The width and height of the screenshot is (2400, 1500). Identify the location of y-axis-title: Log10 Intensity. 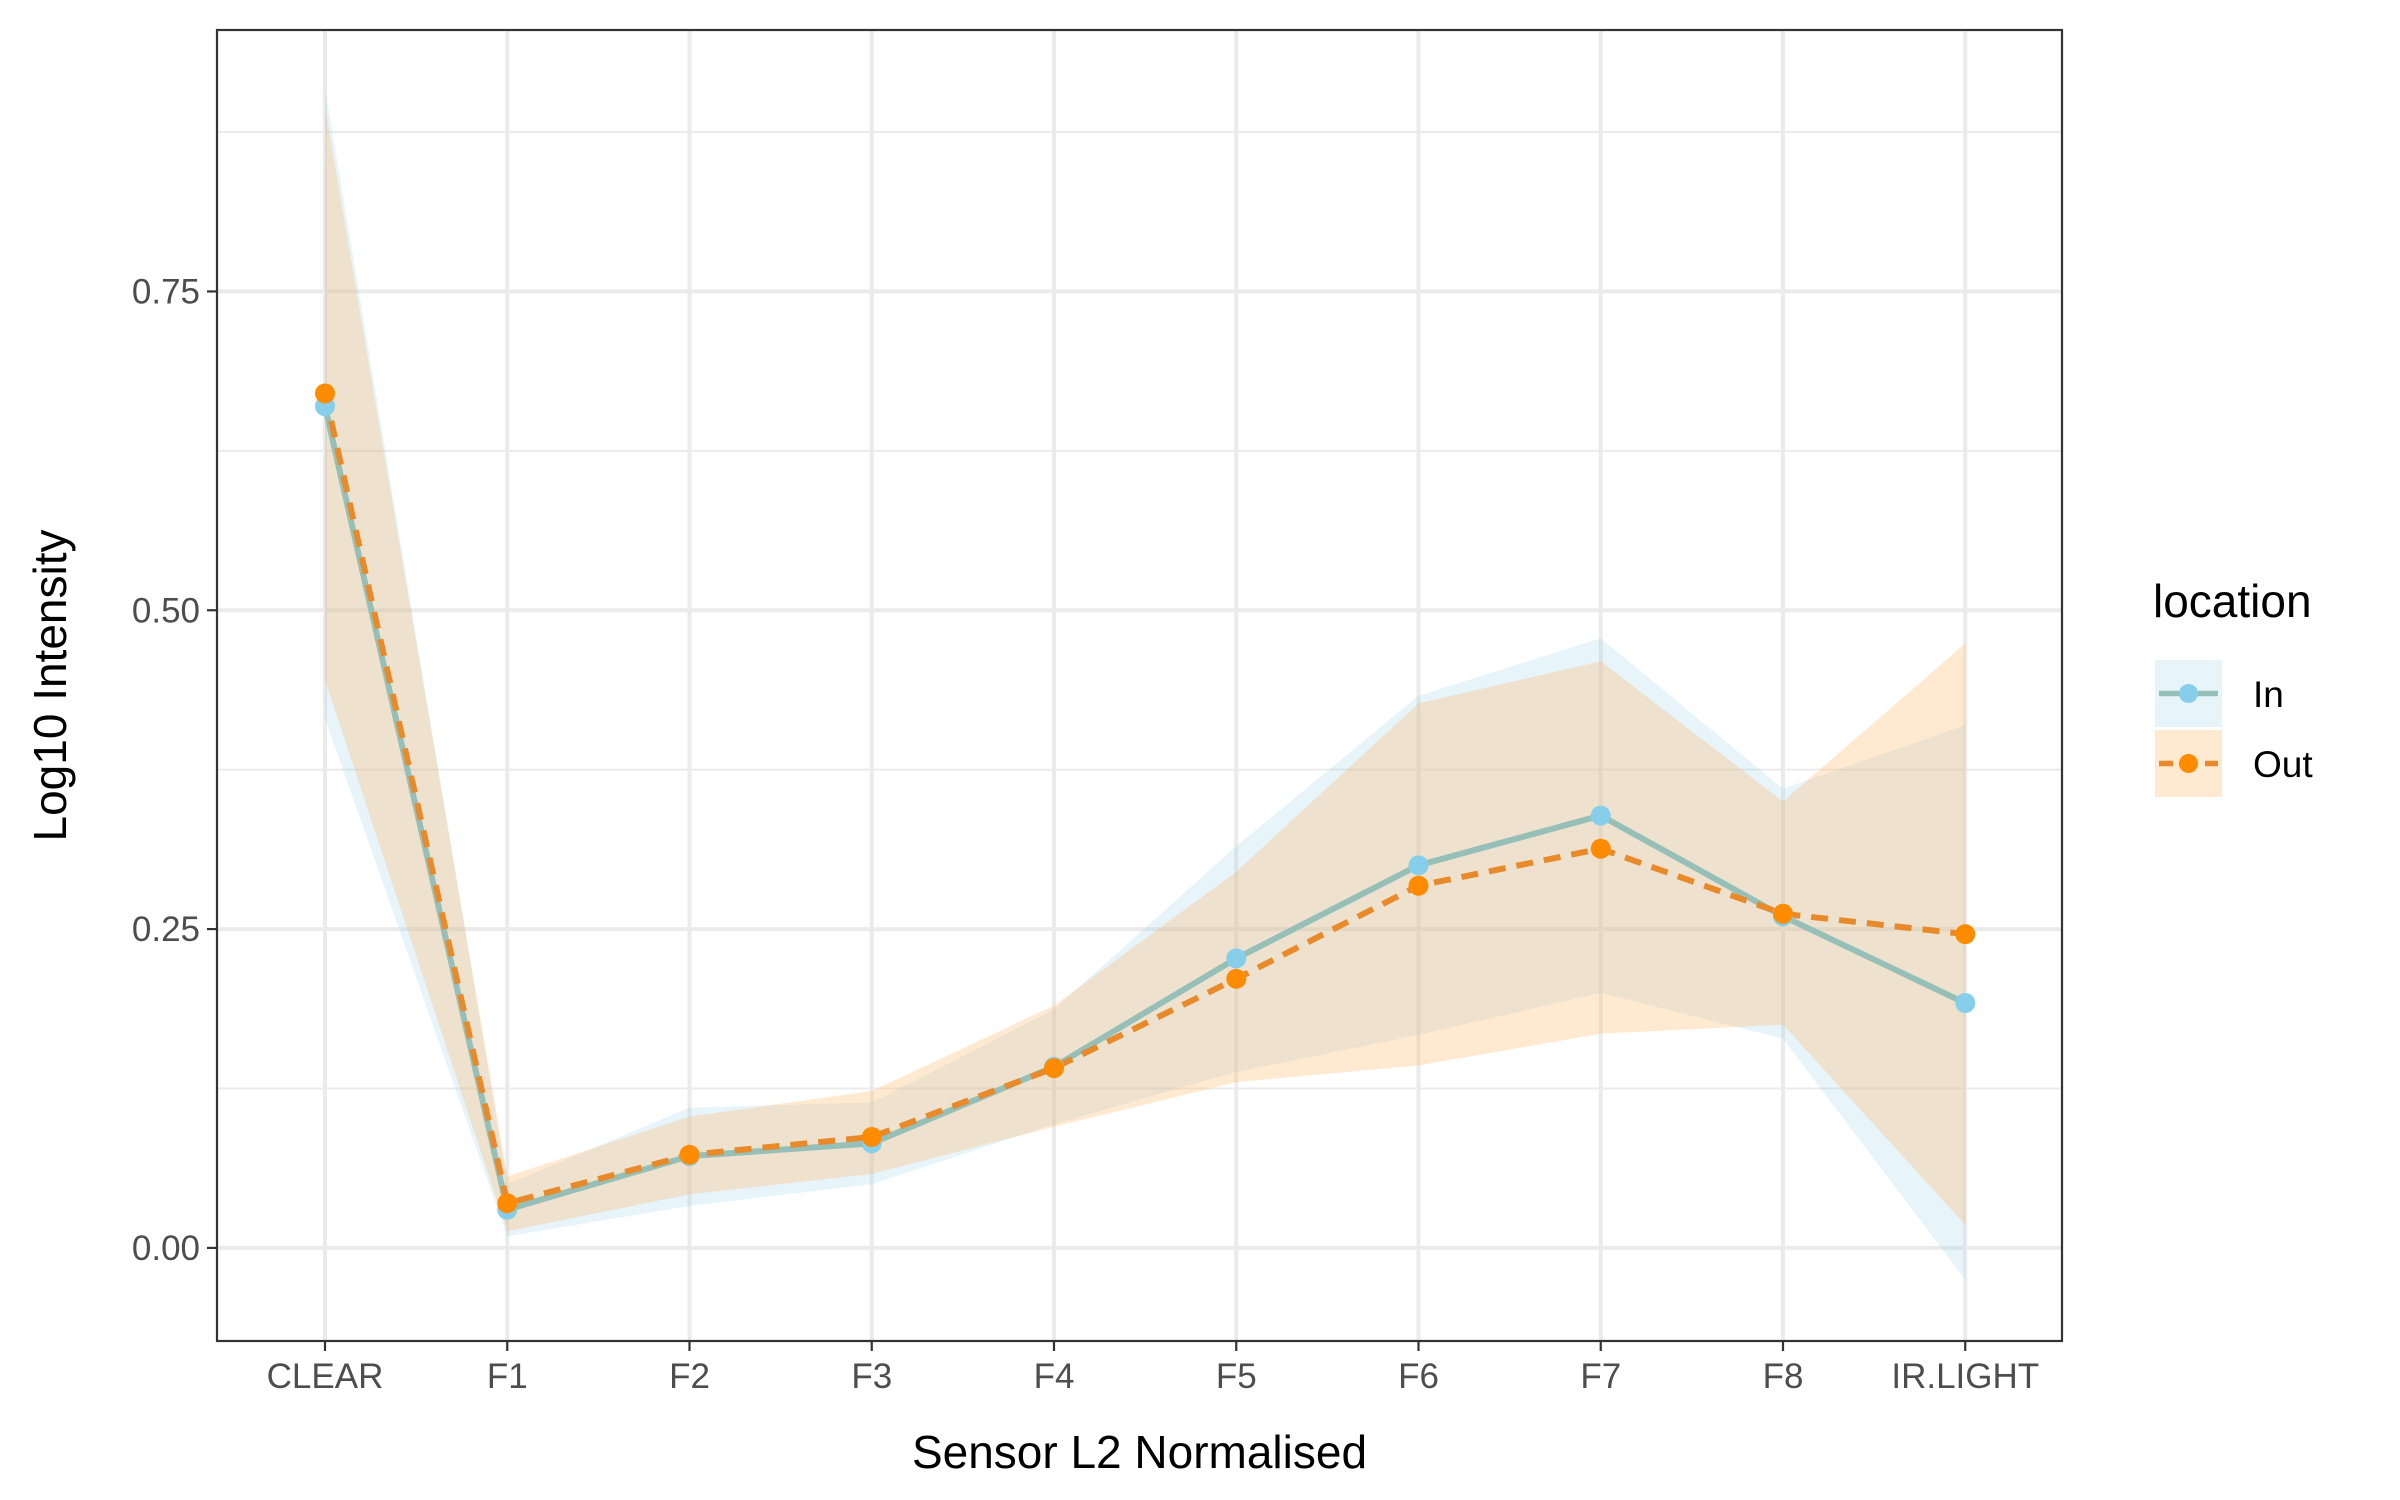
(50, 685).